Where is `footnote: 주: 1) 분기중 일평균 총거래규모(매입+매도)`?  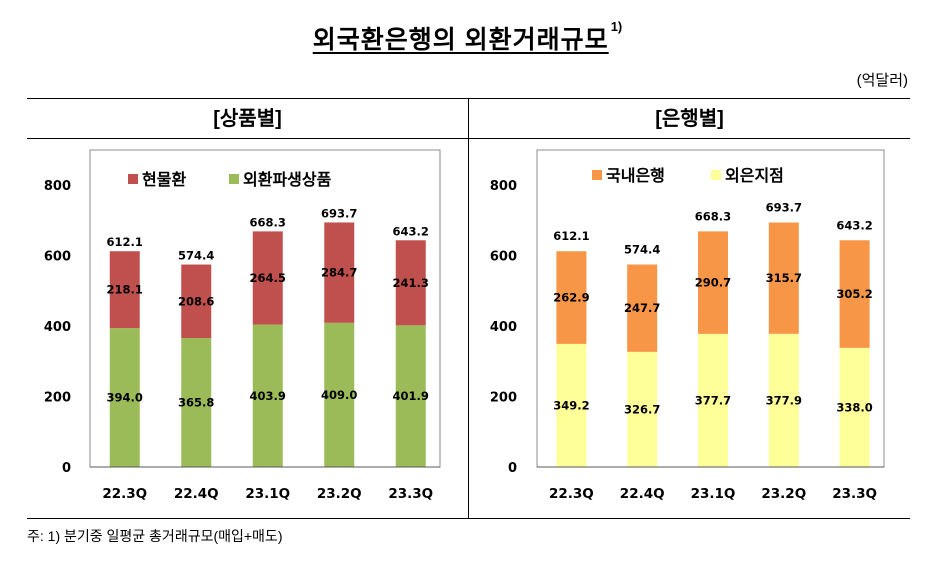
footnote: 주: 1) 분기중 일평균 총거래규모(매입+매도) is located at coordinates (155, 536).